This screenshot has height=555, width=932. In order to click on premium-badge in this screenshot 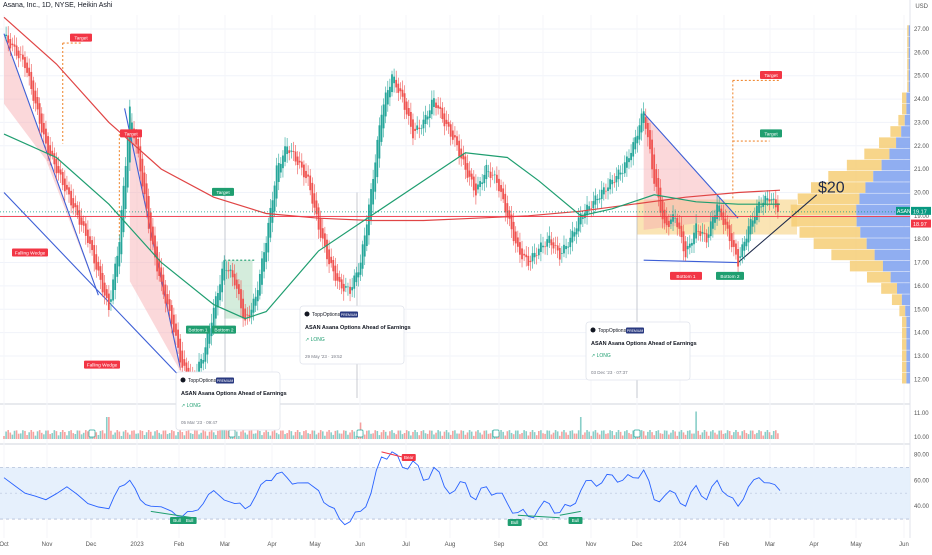, I will do `click(225, 380)`.